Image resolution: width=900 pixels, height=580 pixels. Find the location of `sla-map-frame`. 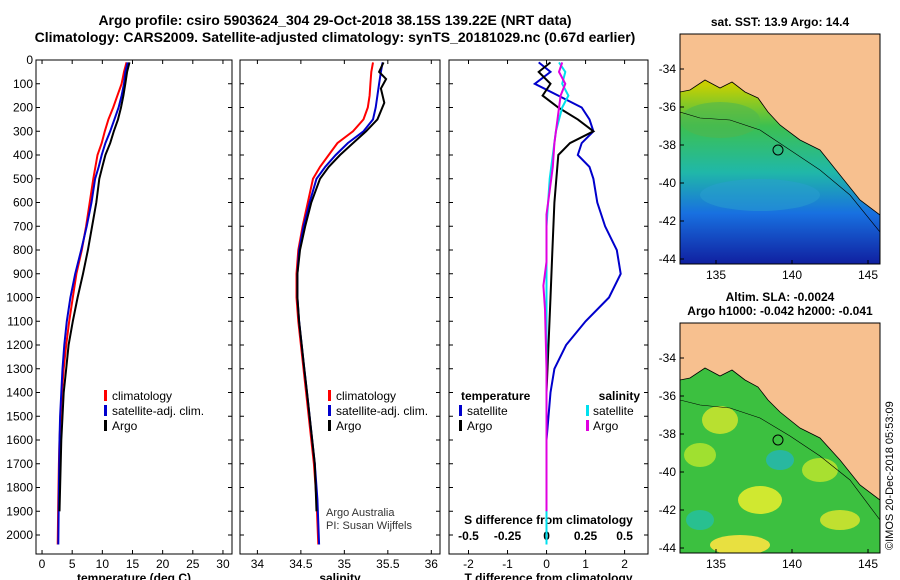

sla-map-frame is located at coordinates (780, 438).